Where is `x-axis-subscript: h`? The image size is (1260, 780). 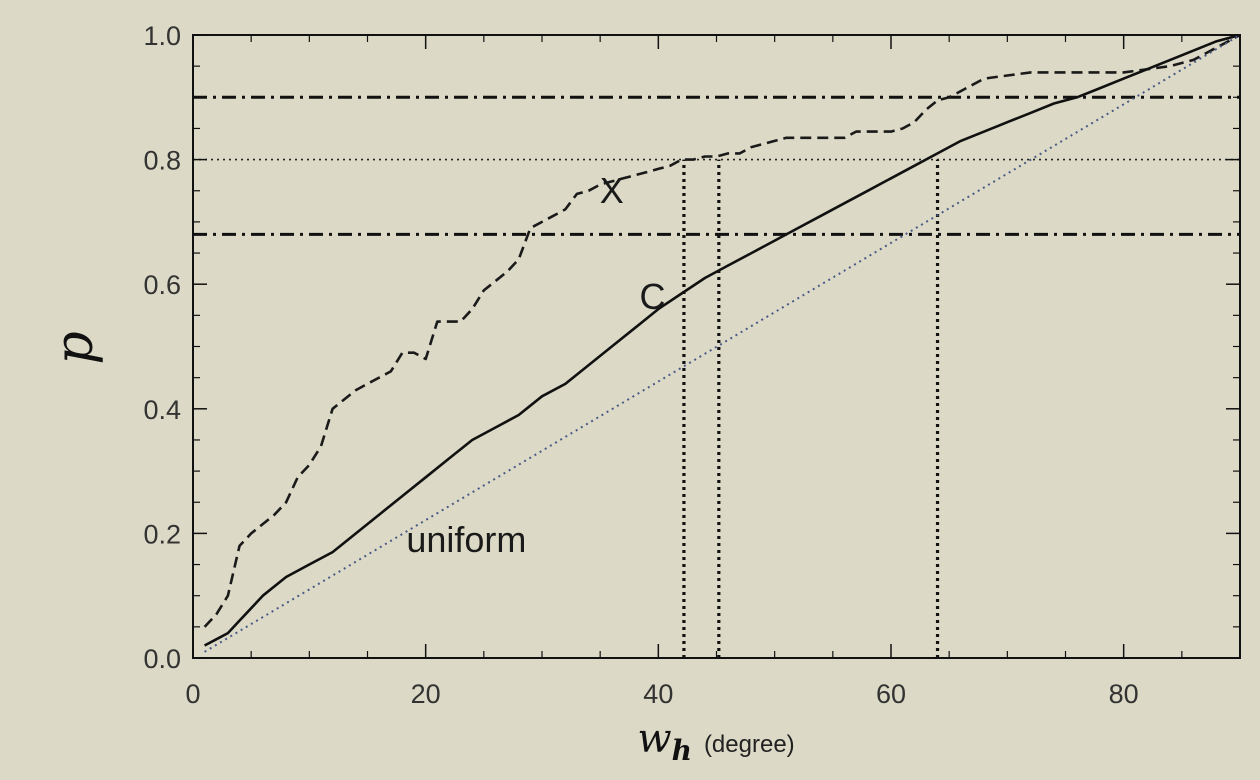
x-axis-subscript: h is located at coordinates (682, 750).